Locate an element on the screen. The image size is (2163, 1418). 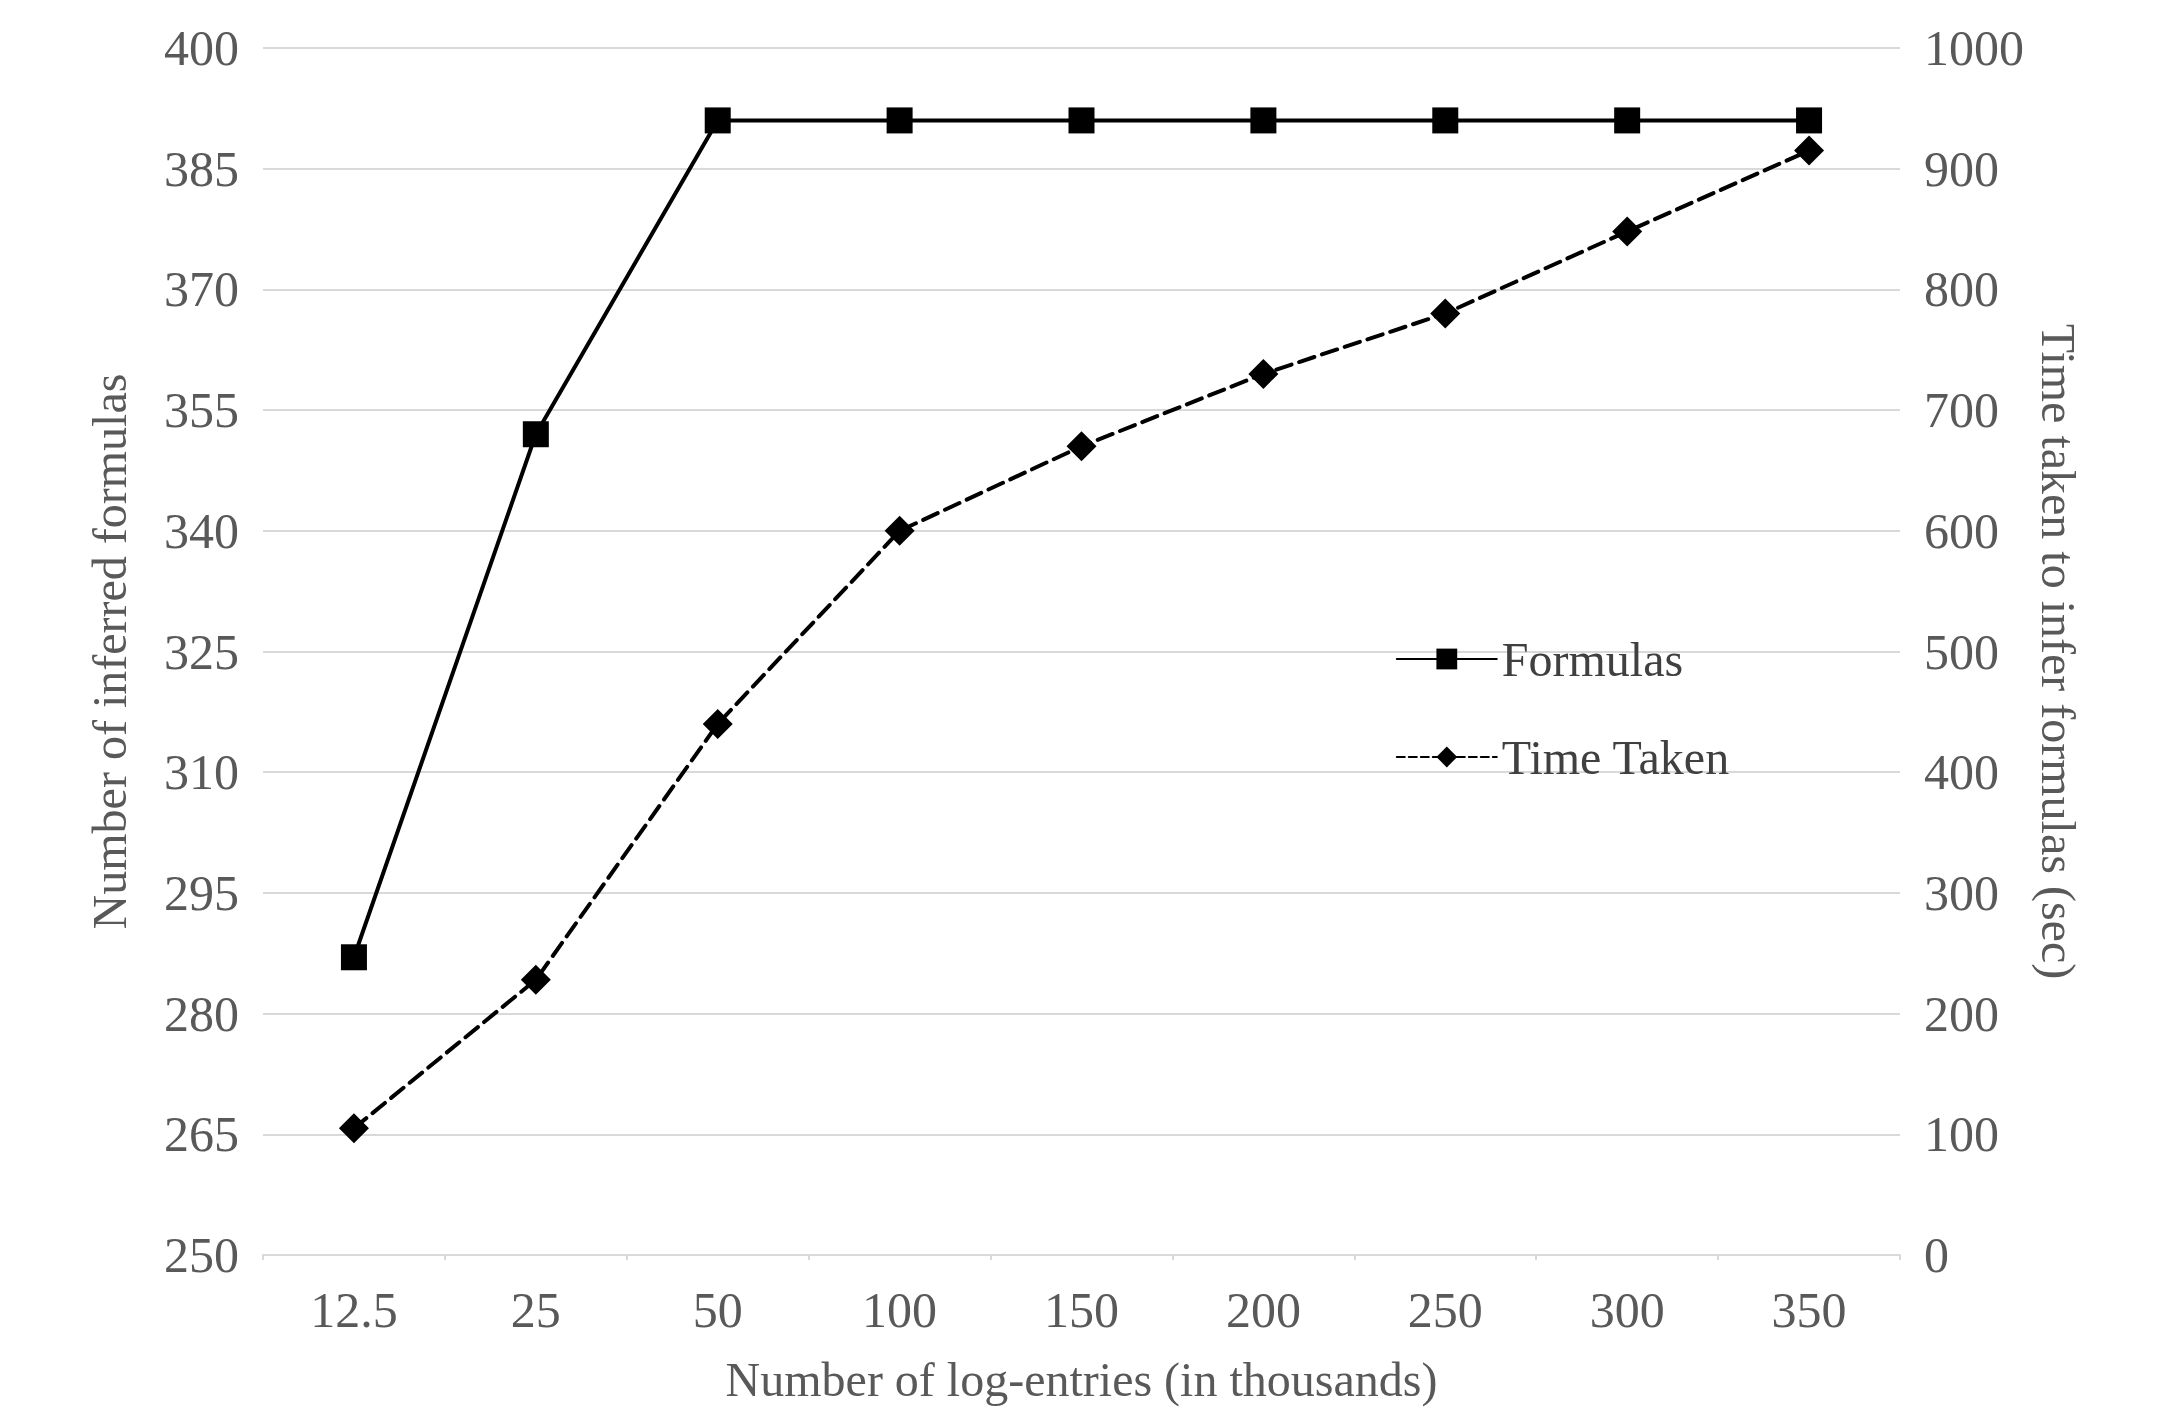
x-tick-label: 12.5 is located at coordinates (354, 1310).